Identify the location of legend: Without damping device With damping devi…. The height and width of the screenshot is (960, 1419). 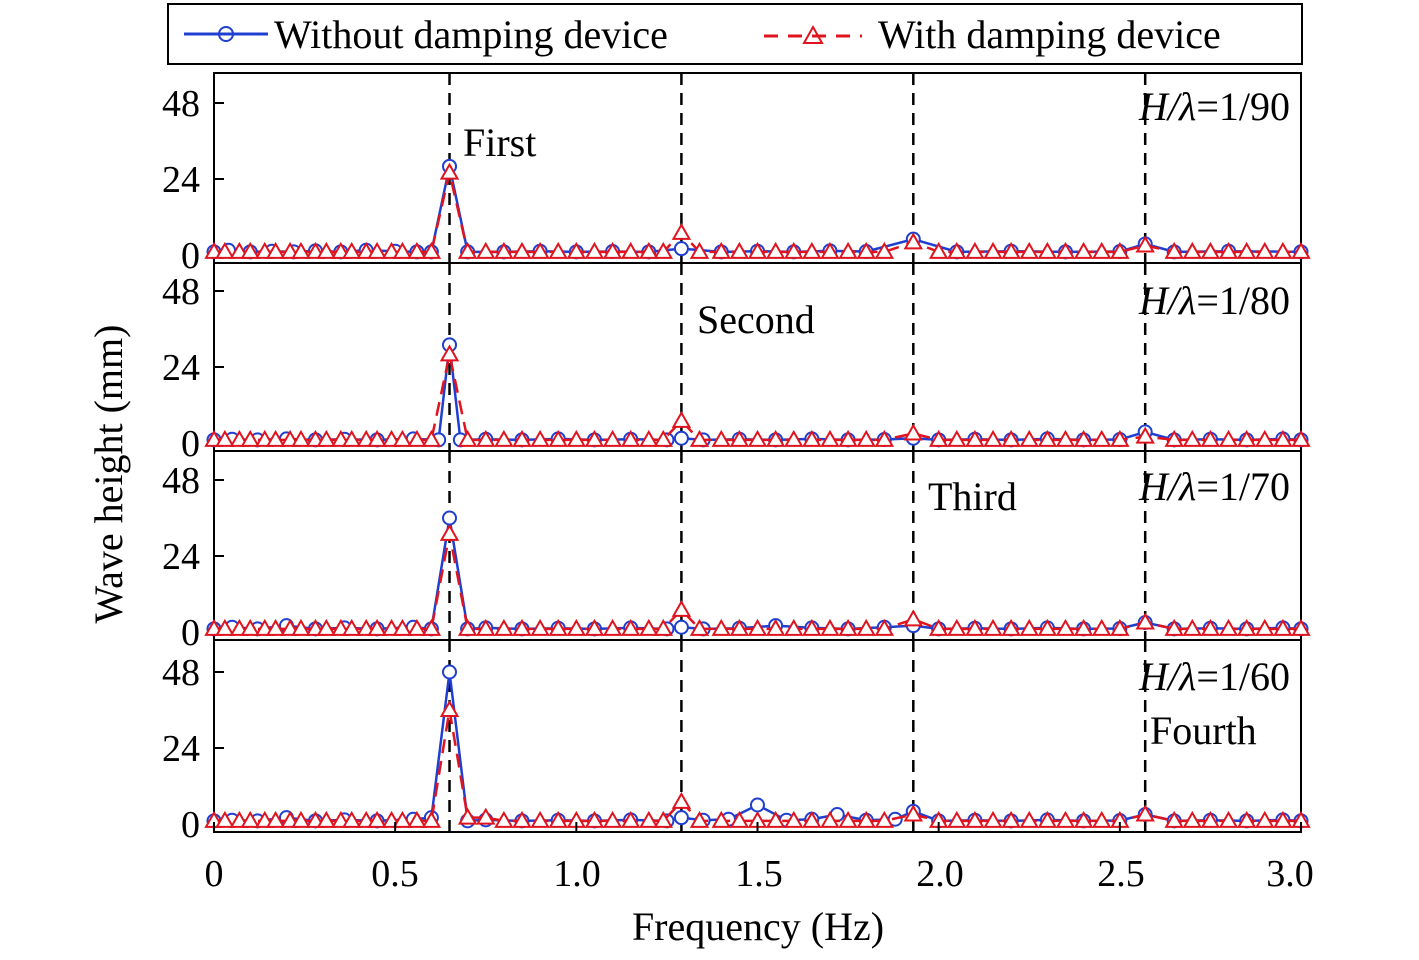
(735, 34).